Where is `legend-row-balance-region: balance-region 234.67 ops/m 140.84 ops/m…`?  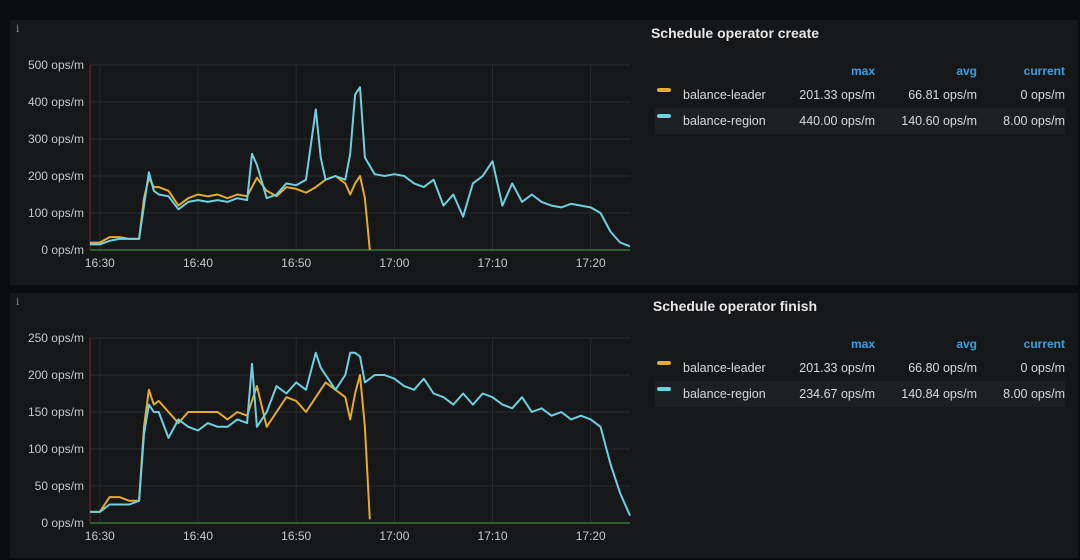
legend-row-balance-region: balance-region 234.67 ops/m 140.84 ops/m… is located at coordinates (860, 394).